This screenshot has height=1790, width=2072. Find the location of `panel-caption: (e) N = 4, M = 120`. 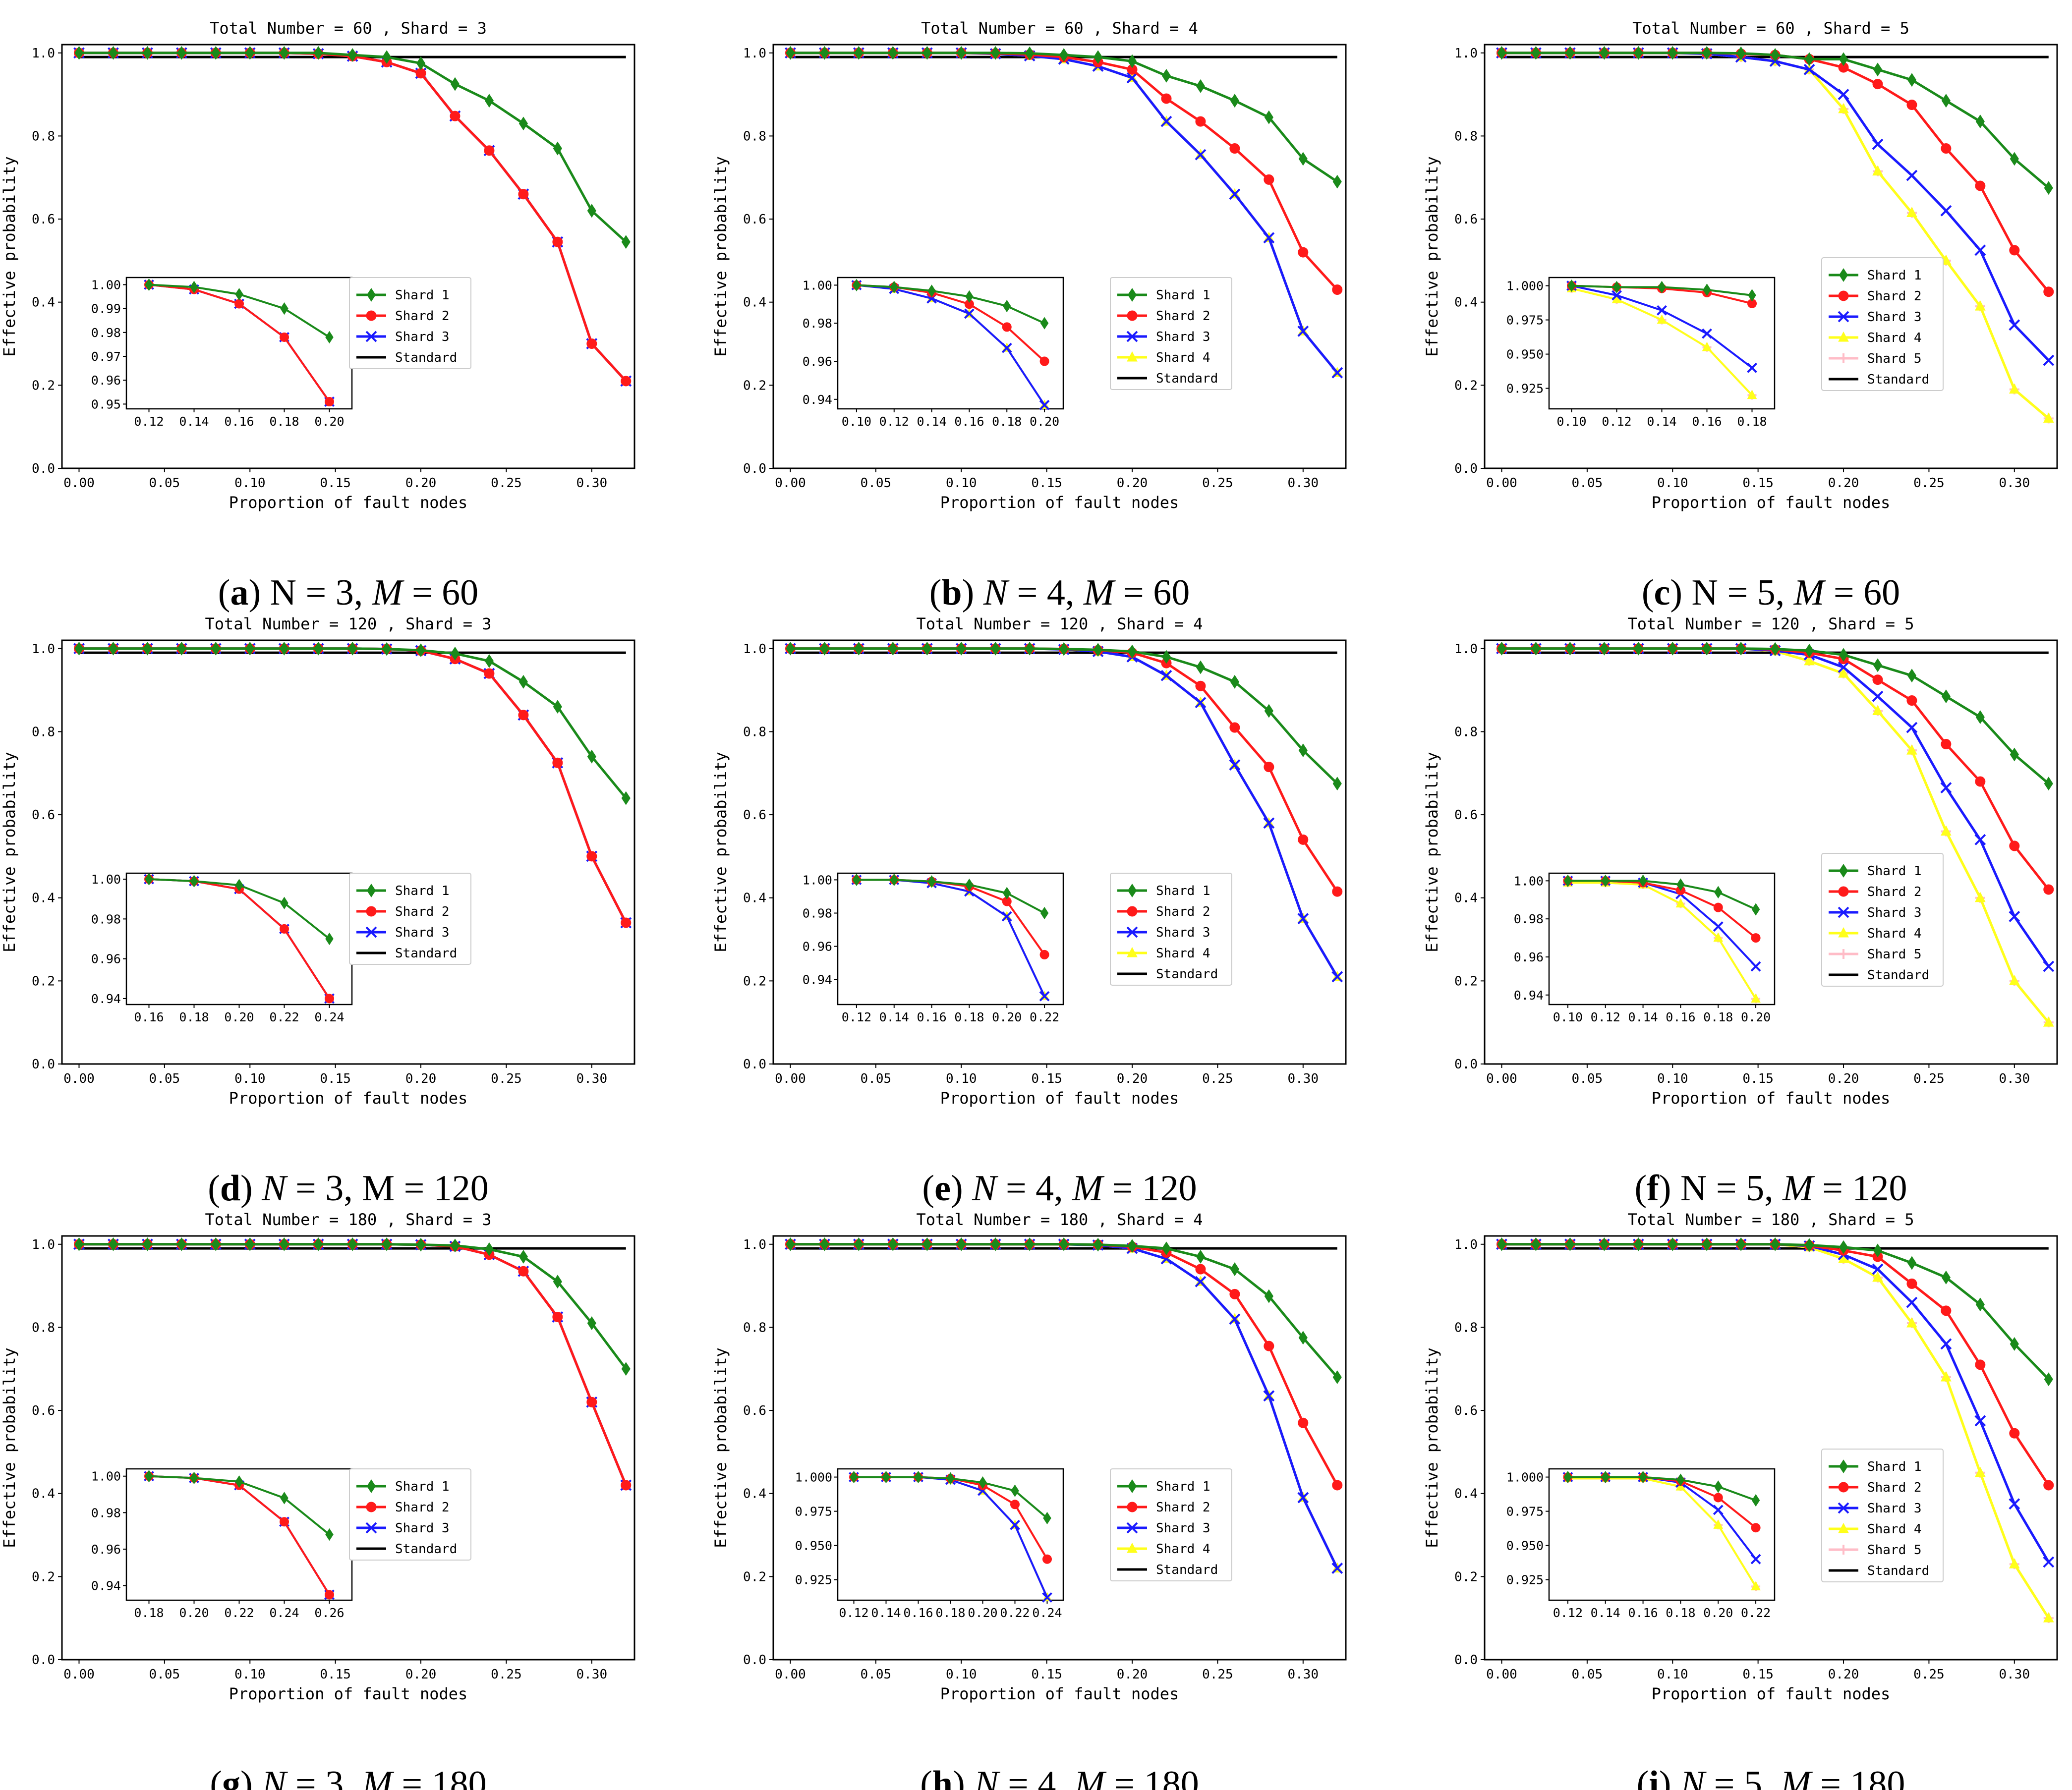

panel-caption: (e) N = 4, M = 120 is located at coordinates (1059, 1188).